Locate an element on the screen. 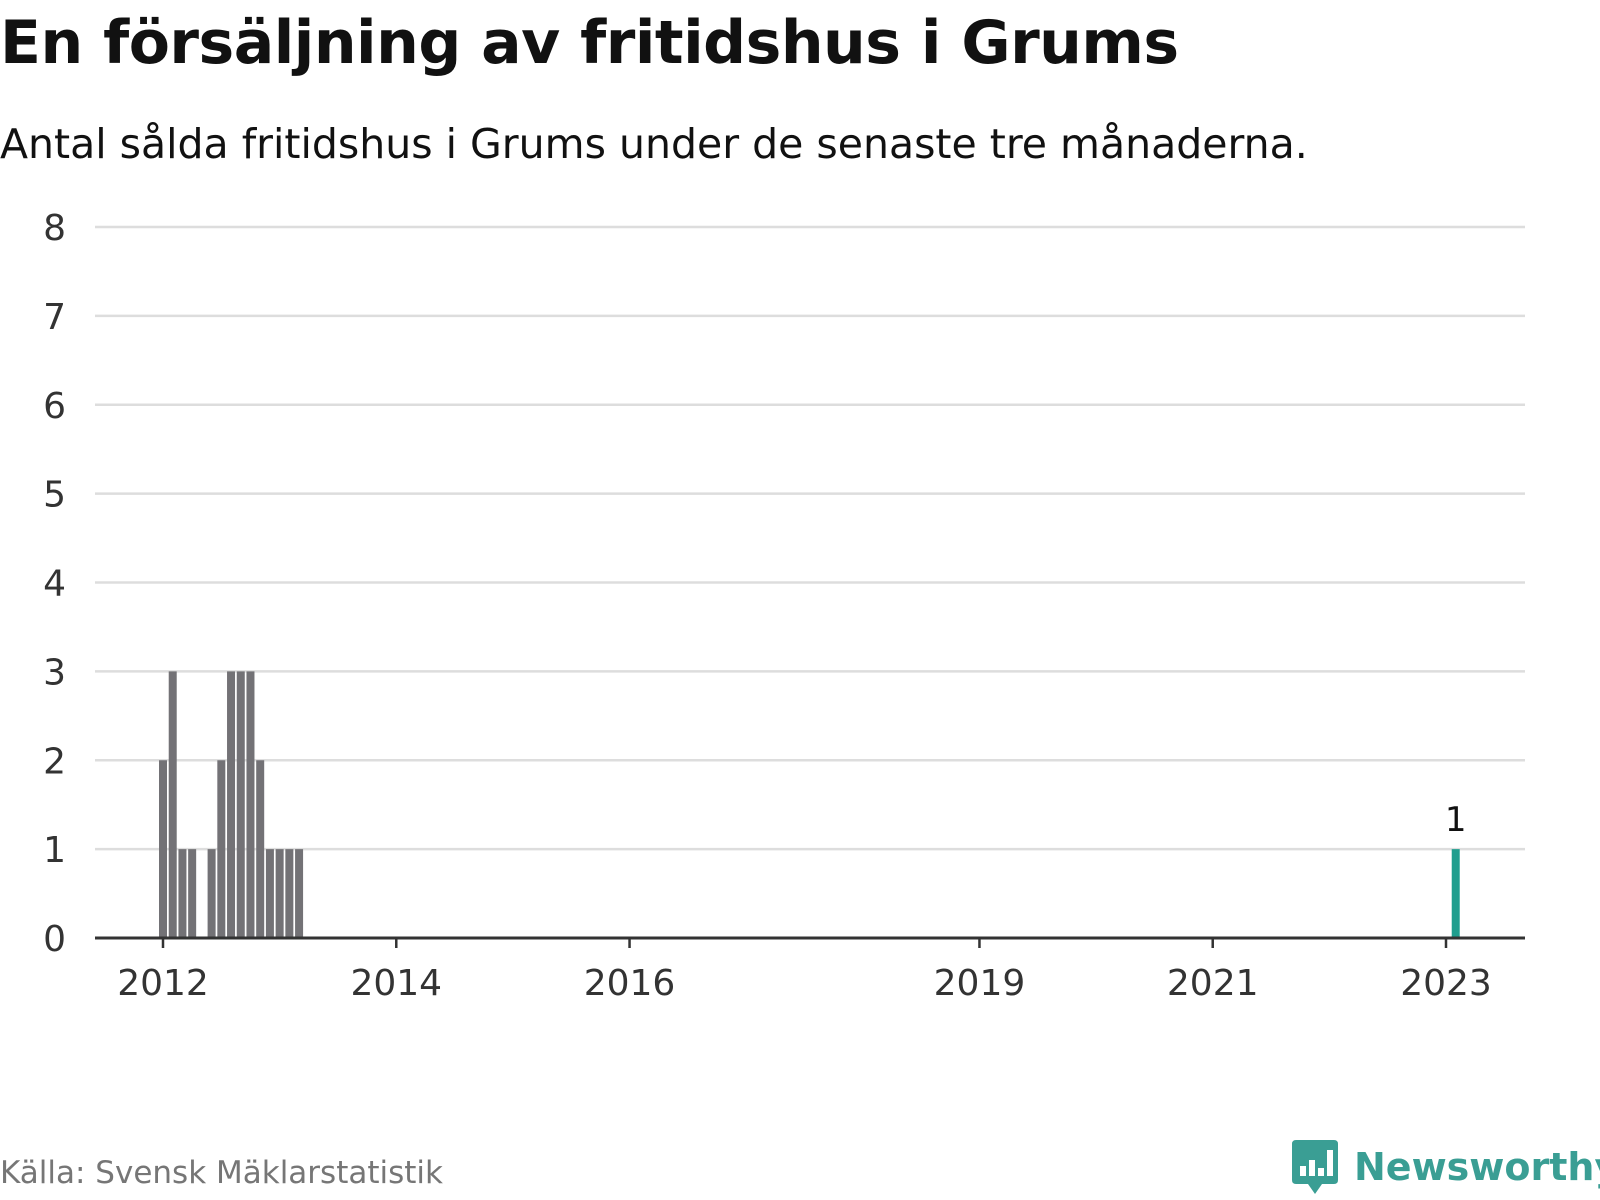  brand-name: Newsworthy is located at coordinates (1477, 1167).